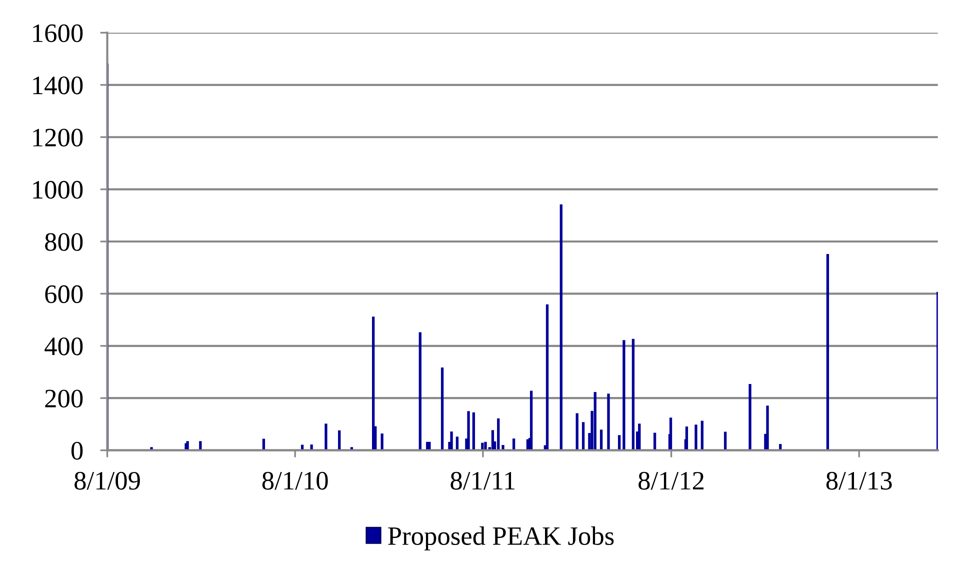 The width and height of the screenshot is (956, 577). I want to click on y-tick-label: 1400, so click(58, 85).